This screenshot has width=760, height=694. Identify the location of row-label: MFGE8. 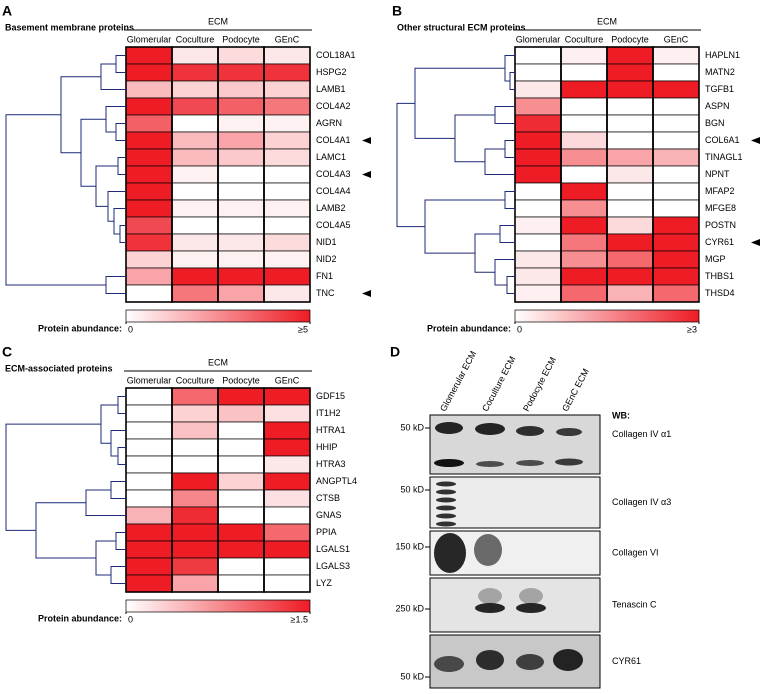
(720, 208).